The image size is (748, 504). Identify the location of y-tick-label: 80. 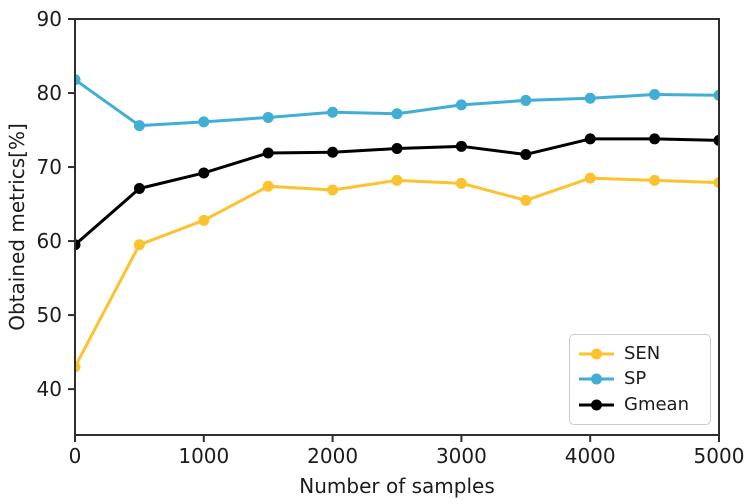
(49, 93).